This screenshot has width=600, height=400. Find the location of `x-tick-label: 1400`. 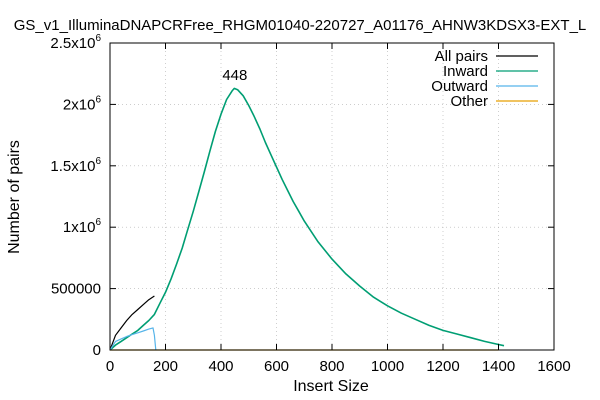

x-tick-label: 1400 is located at coordinates (498, 366).